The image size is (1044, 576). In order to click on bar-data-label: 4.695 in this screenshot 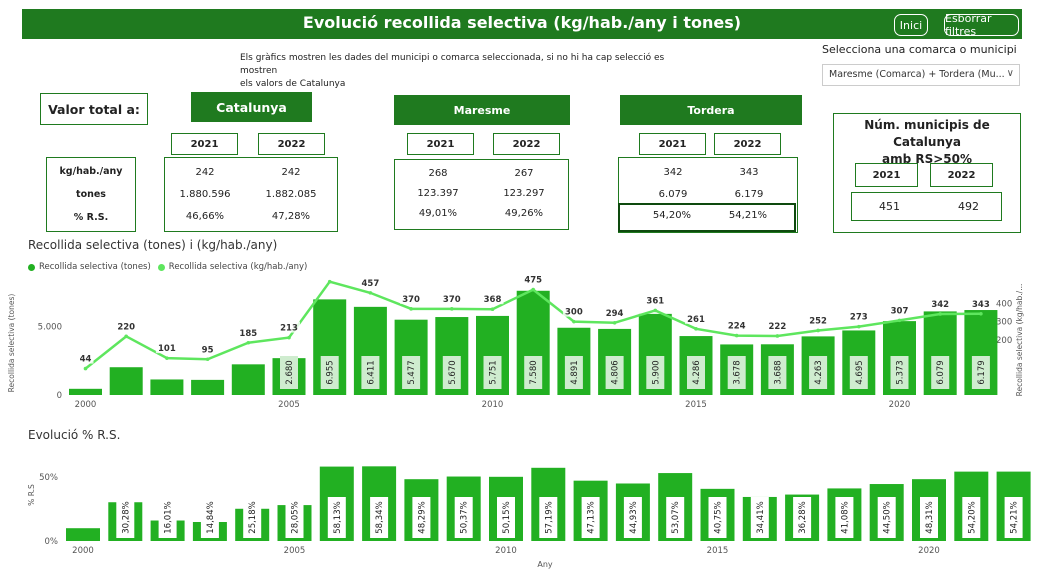, I will do `click(860, 372)`.